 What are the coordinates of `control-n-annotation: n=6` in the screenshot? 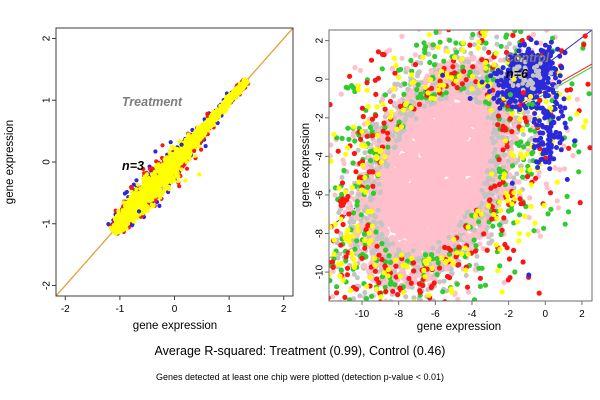 It's located at (517, 74).